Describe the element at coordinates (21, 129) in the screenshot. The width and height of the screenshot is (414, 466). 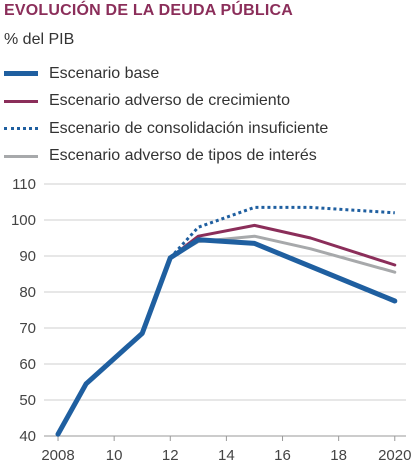
I see `legend-swatch-insufficient-consolidation` at that location.